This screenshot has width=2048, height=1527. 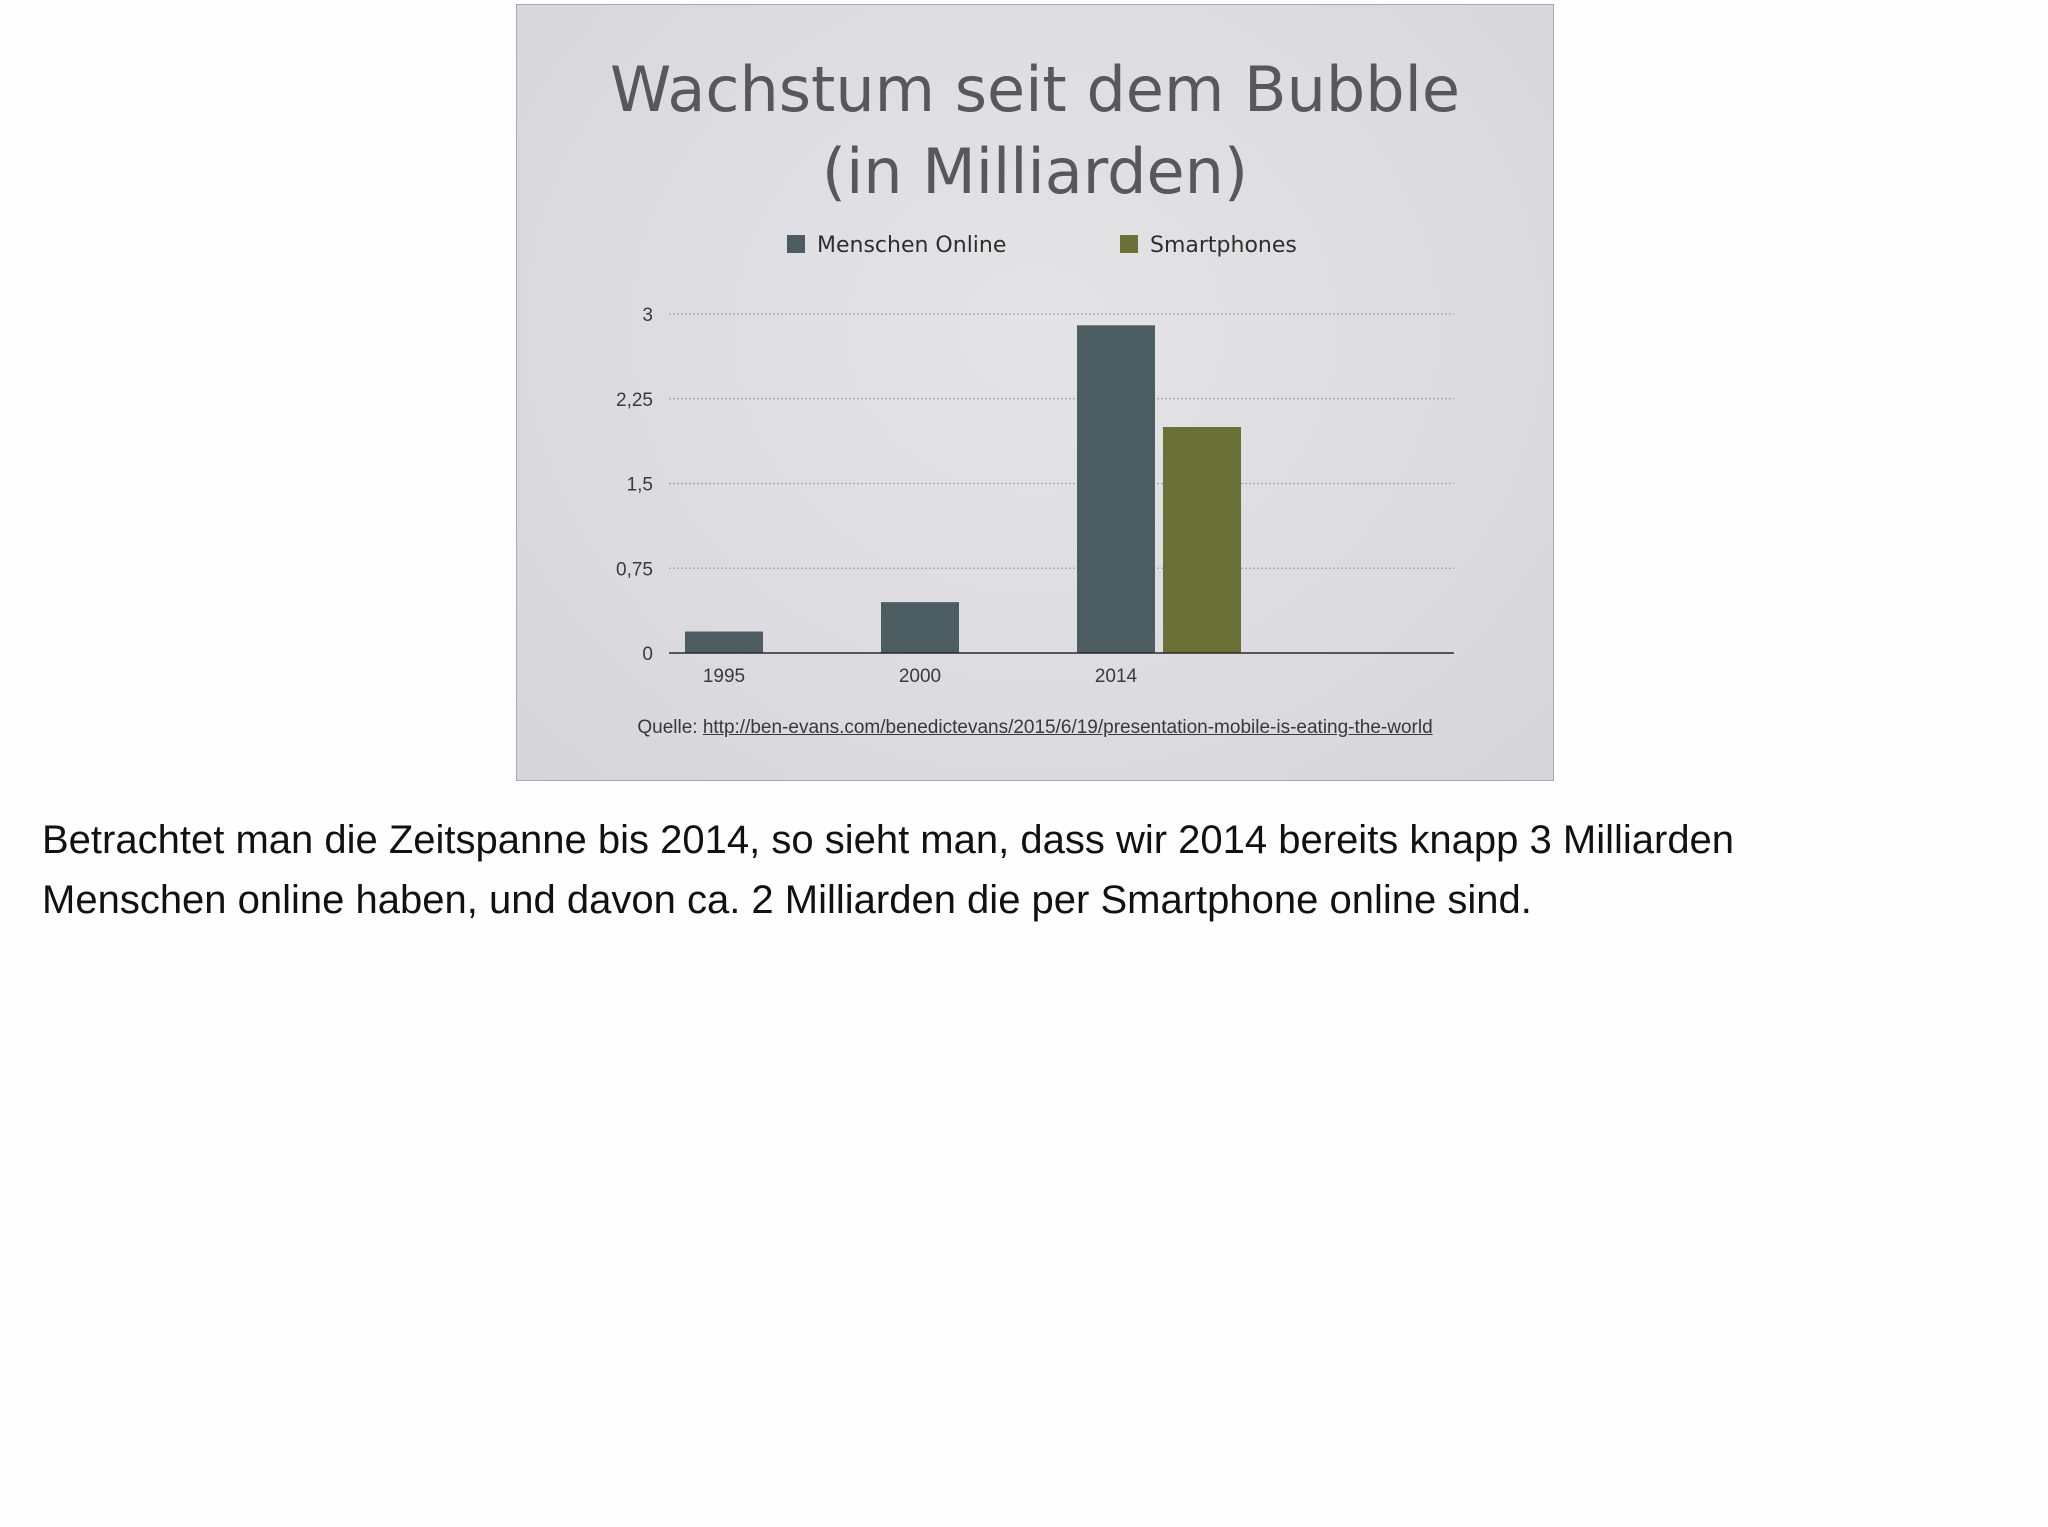 What do you see at coordinates (640, 485) in the screenshot?
I see `y-tick-label: 1,5` at bounding box center [640, 485].